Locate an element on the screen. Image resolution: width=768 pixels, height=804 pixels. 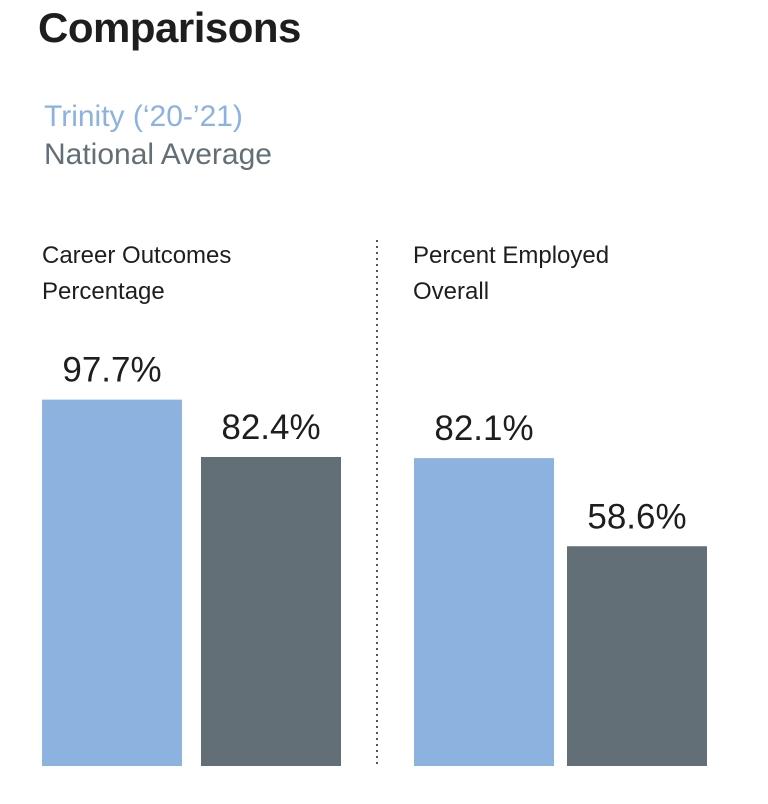
legend-item-national-average: National Average is located at coordinates (158, 154).